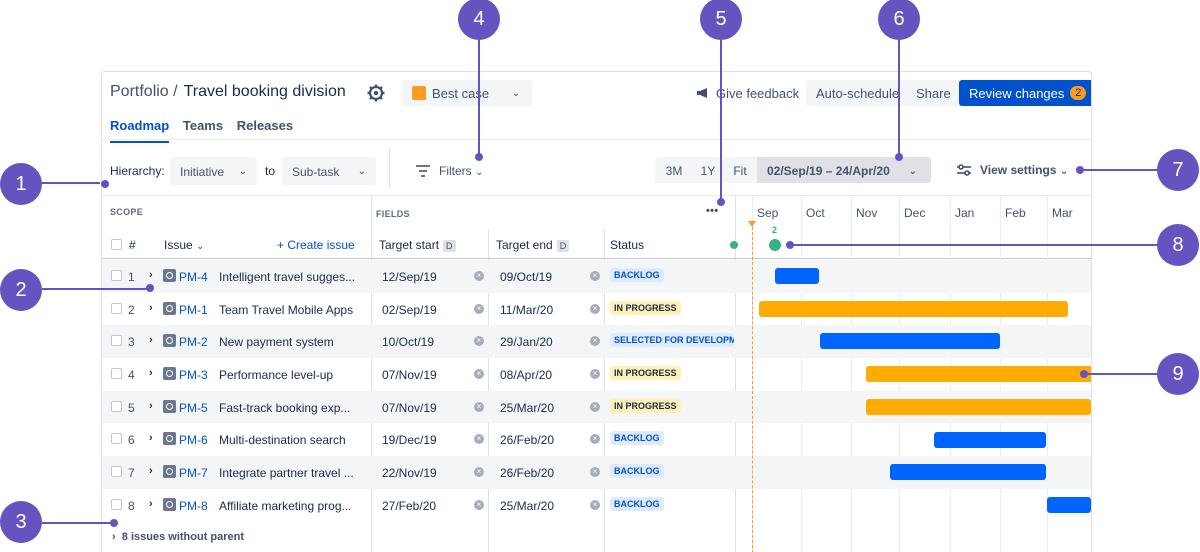 This screenshot has height=552, width=1200. What do you see at coordinates (740, 170) in the screenshot?
I see `range-fit-button: Fit` at bounding box center [740, 170].